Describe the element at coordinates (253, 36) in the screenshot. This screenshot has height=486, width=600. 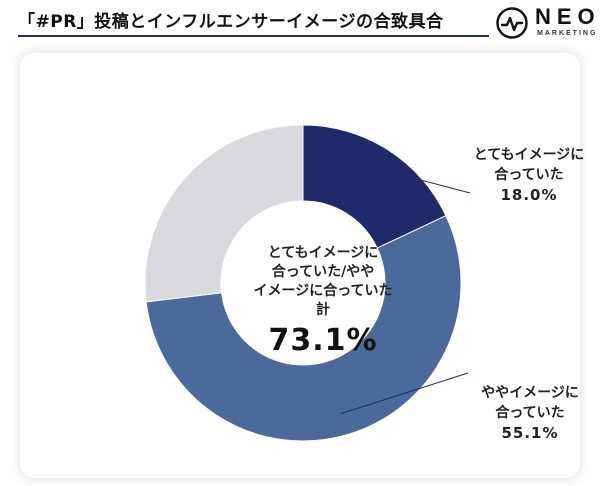
I see `title-underline` at that location.